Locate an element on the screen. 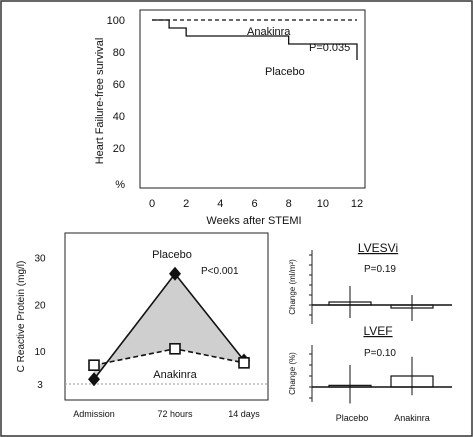 This screenshot has height=437, width=473. crp-x-category-label: 72 hours is located at coordinates (175, 414).